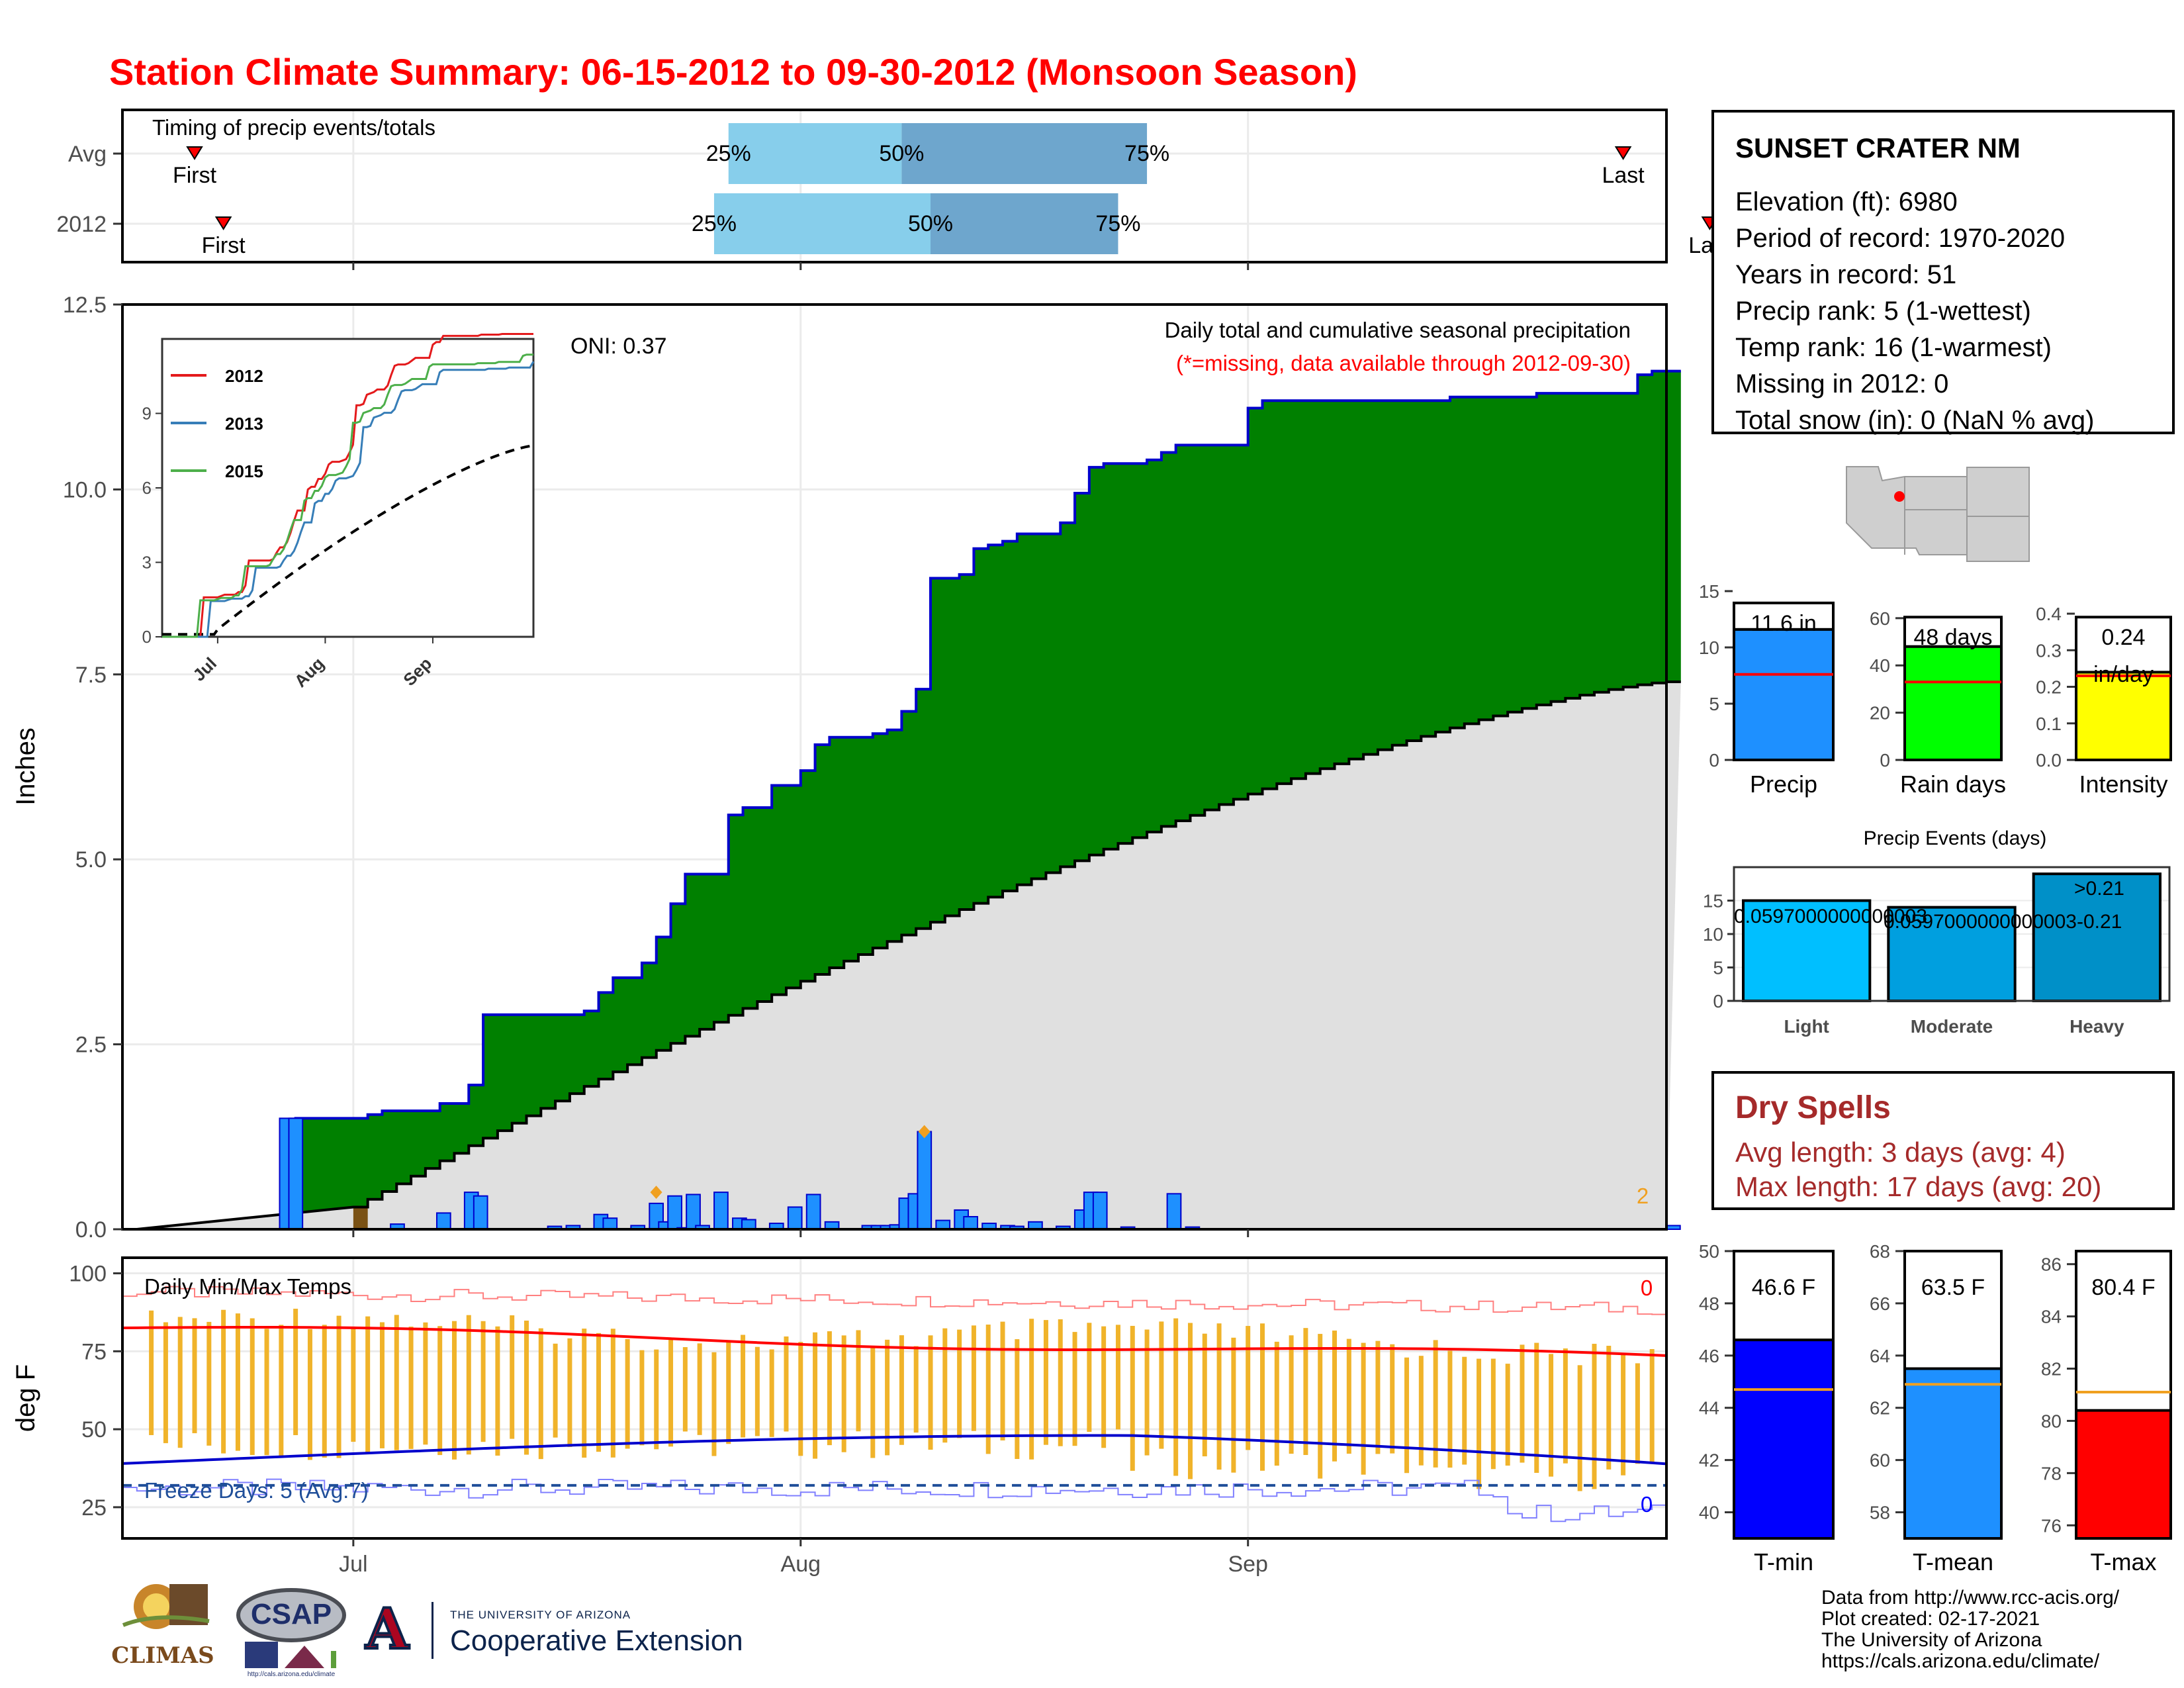  Describe the element at coordinates (94, 1508) in the screenshot. I see `temps-ytick-label: 25` at that location.